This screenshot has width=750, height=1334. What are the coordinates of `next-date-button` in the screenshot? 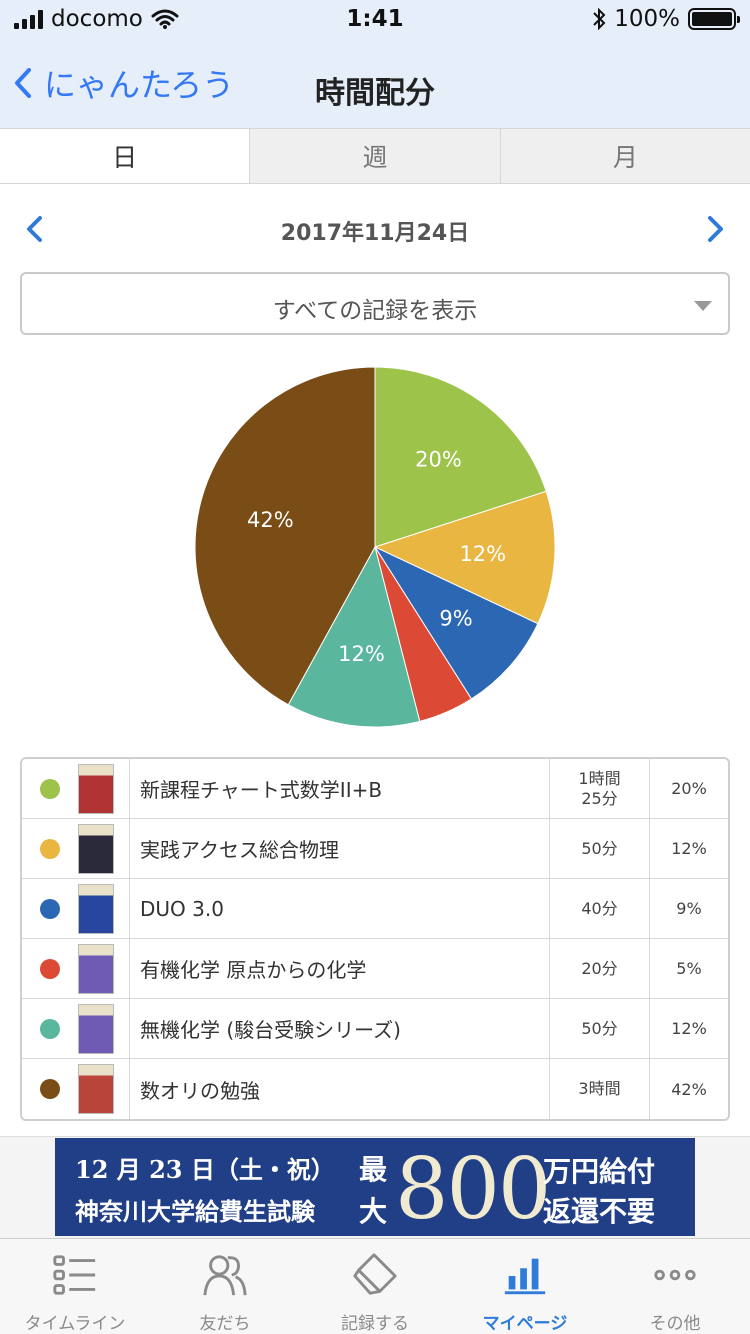 It's located at (716, 229).